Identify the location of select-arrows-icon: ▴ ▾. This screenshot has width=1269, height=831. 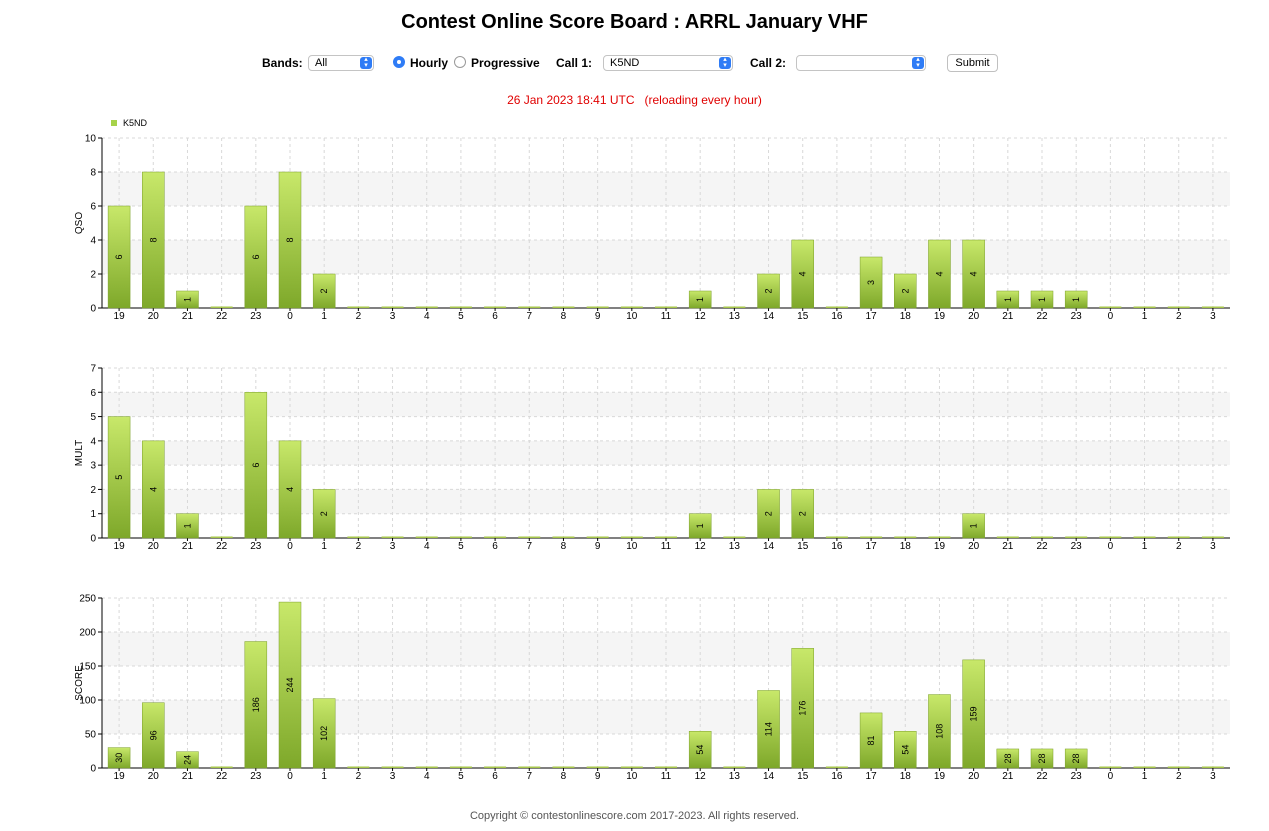
(725, 62).